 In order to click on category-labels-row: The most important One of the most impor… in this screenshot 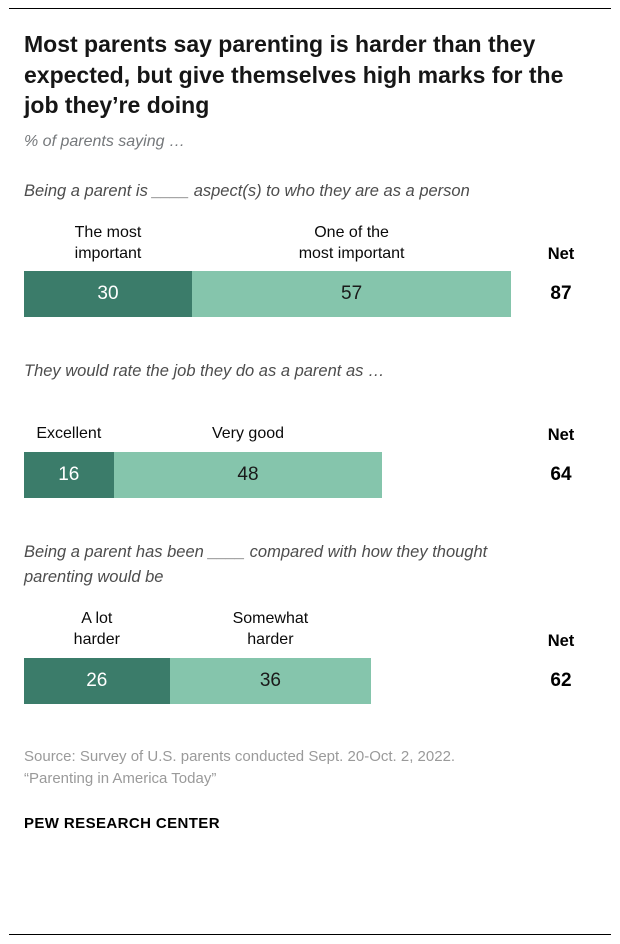, I will do `click(310, 242)`.